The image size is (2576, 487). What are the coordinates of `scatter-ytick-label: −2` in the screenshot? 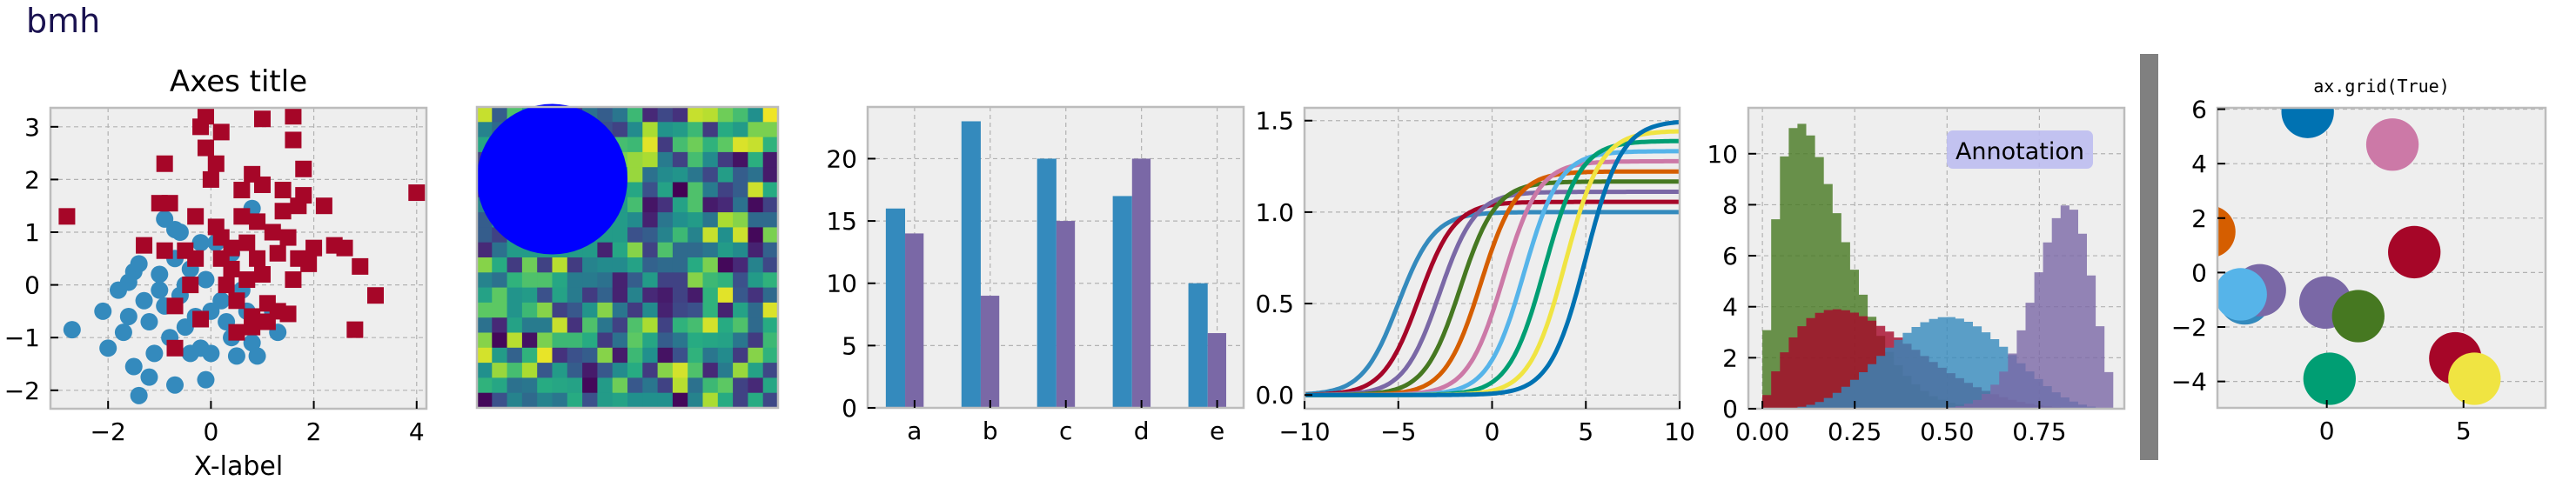 It's located at (22, 391).